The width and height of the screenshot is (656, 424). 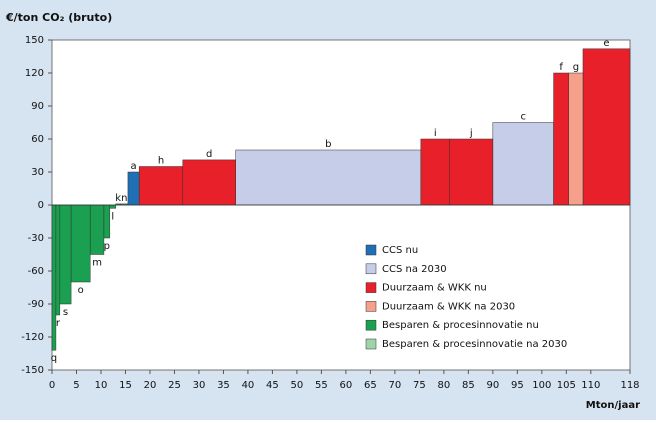 What do you see at coordinates (52, 385) in the screenshot?
I see `x-tick-label: 0` at bounding box center [52, 385].